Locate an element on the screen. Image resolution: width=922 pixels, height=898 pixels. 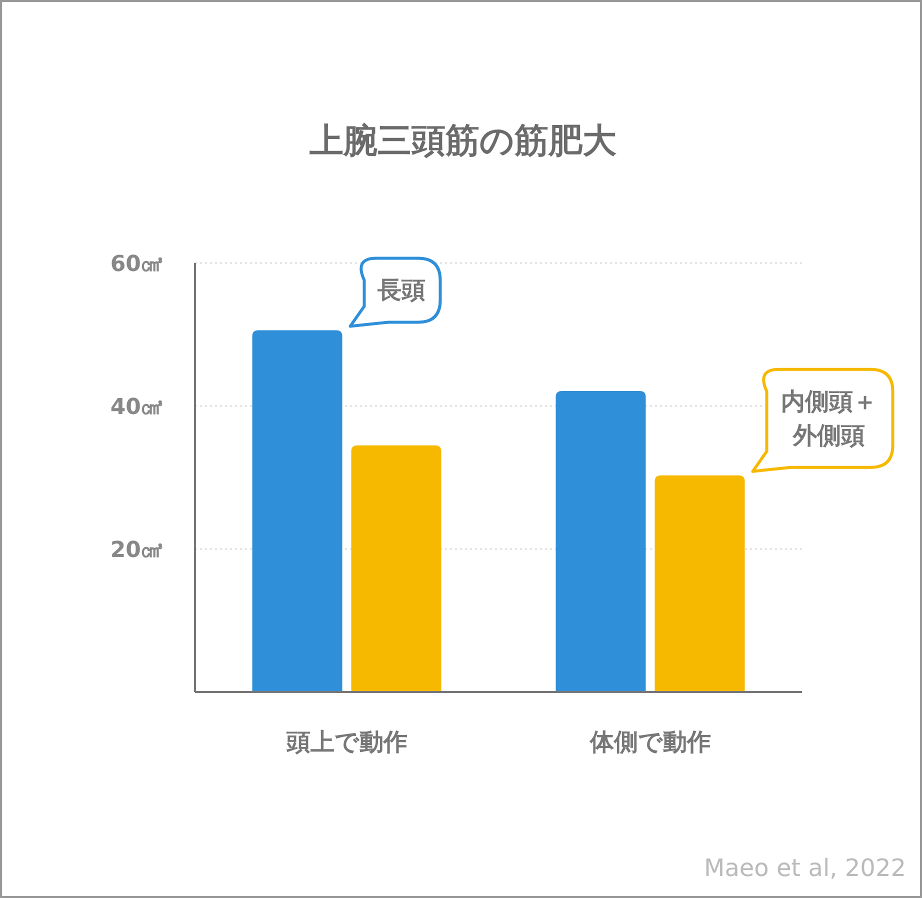
legend-callout: 長頭 is located at coordinates (395, 292).